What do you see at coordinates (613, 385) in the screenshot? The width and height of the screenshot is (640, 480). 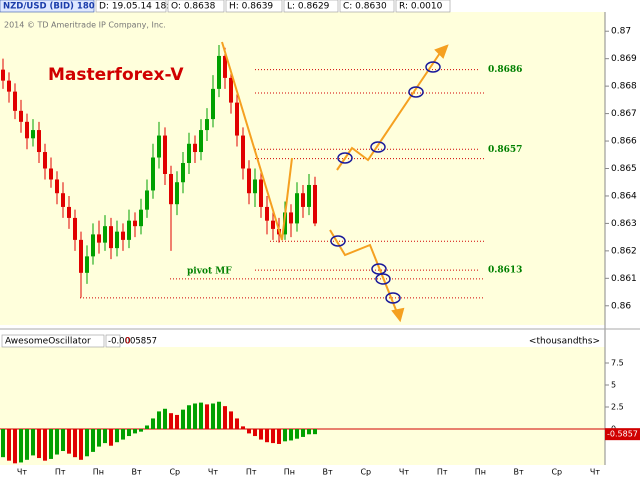 I see `y-tick-label: 5` at bounding box center [613, 385].